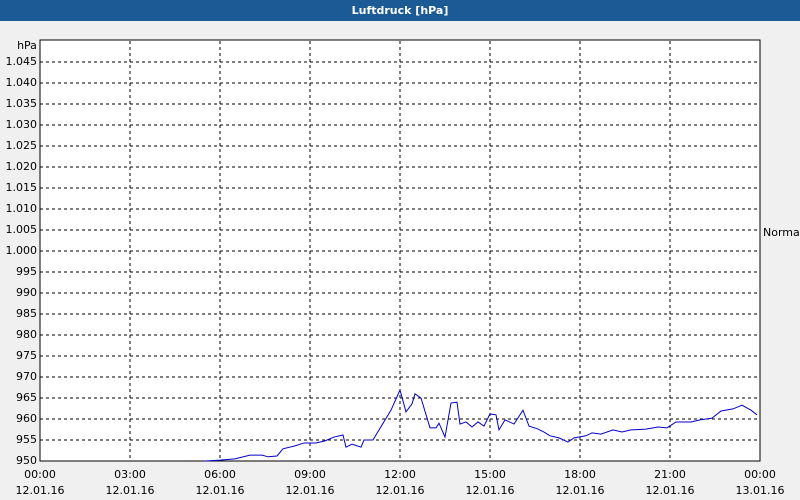 The image size is (800, 500). Describe the element at coordinates (26, 292) in the screenshot. I see `y-tick-label: 990` at that location.